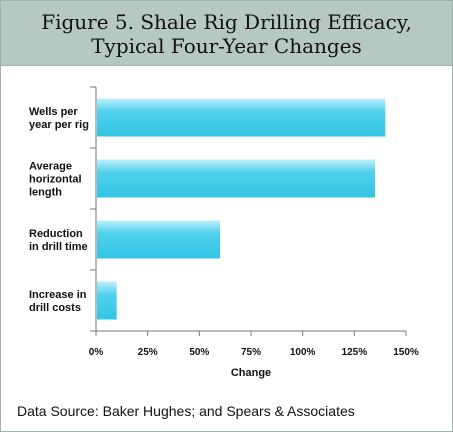 The width and height of the screenshot is (453, 432). I want to click on x-tick-label: 100%, so click(303, 352).